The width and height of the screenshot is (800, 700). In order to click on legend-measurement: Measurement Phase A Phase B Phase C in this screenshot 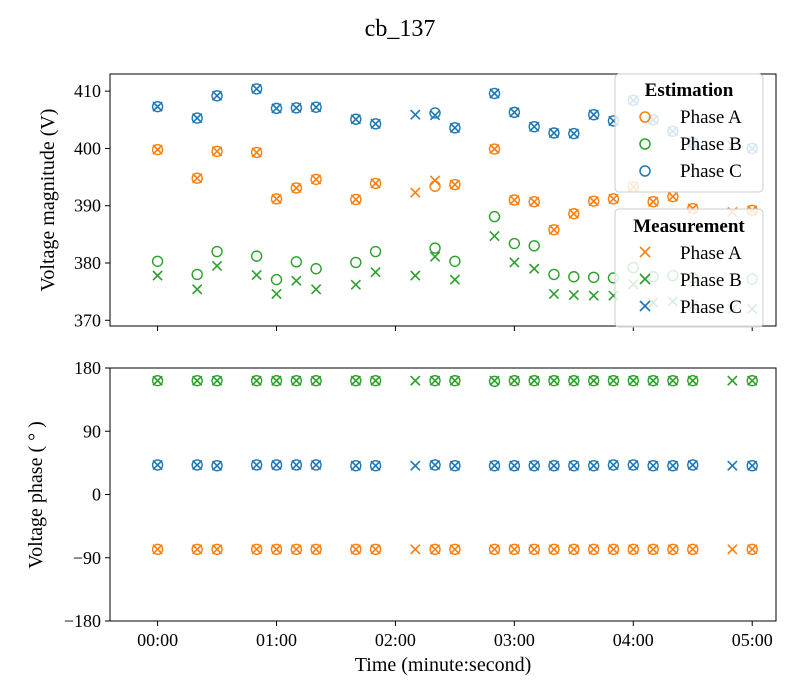, I will do `click(689, 268)`.